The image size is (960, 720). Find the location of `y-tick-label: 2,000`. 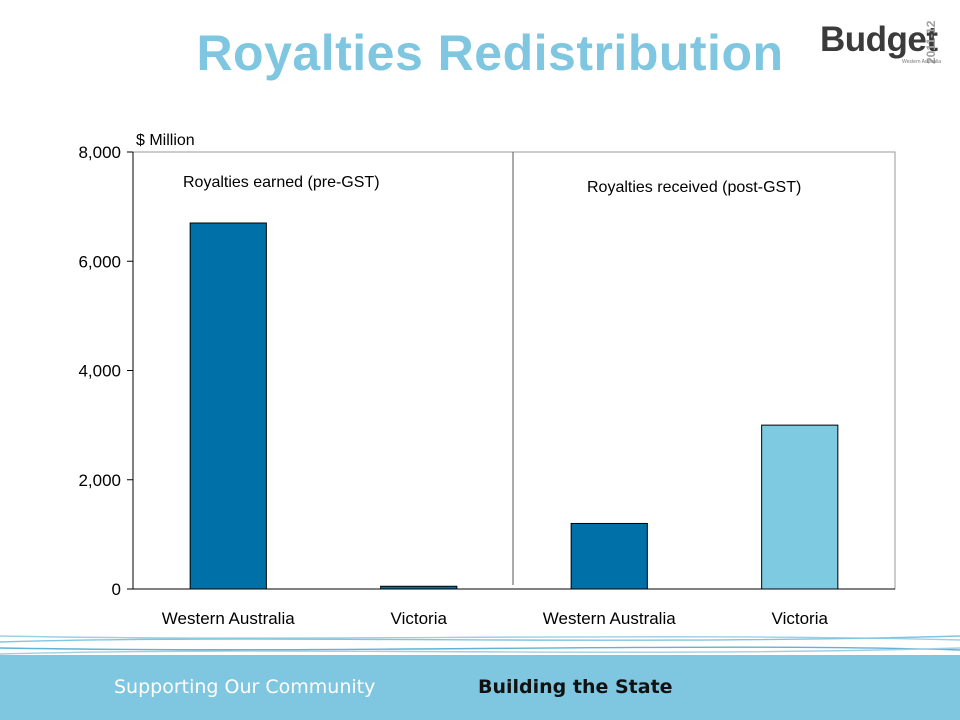

y-tick-label: 2,000 is located at coordinates (99, 480).